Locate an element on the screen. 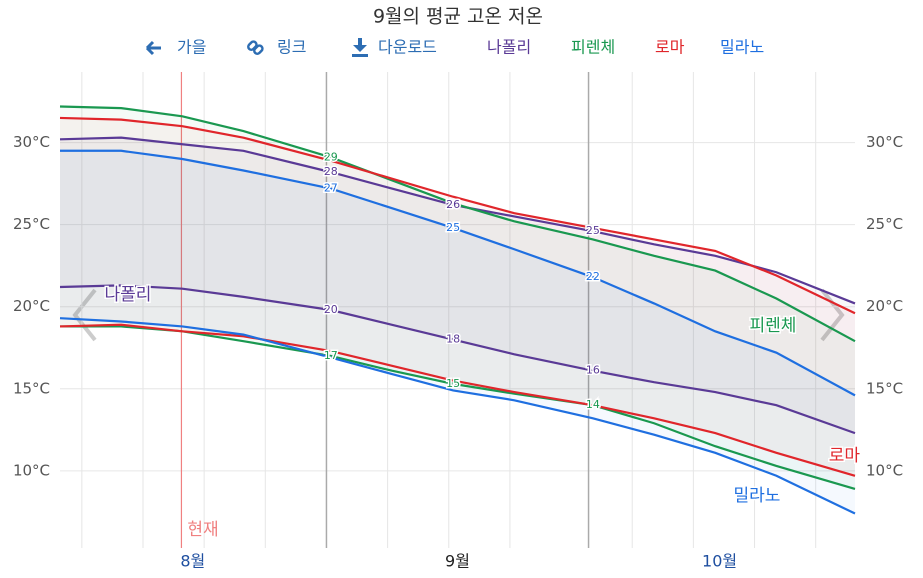 Image resolution: width=923 pixels, height=578 pixels. y-tick-label: 10°C is located at coordinates (31, 470).